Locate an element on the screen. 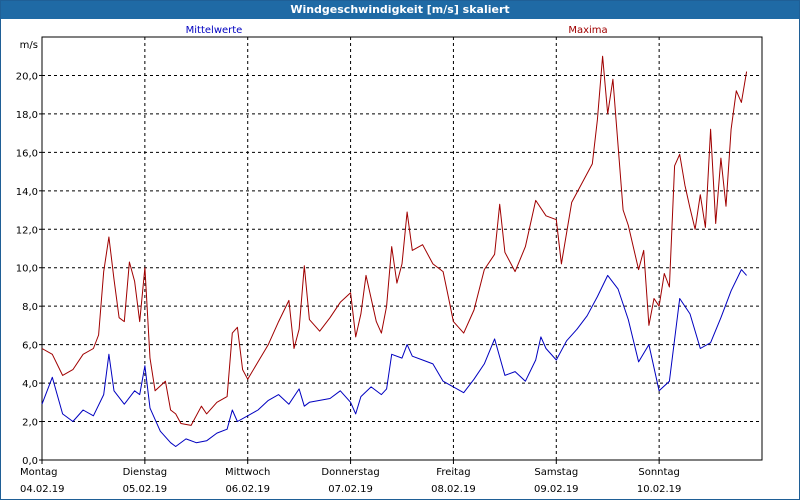 This screenshot has width=800, height=500. x-tick-day: Mittwoch is located at coordinates (247, 472).